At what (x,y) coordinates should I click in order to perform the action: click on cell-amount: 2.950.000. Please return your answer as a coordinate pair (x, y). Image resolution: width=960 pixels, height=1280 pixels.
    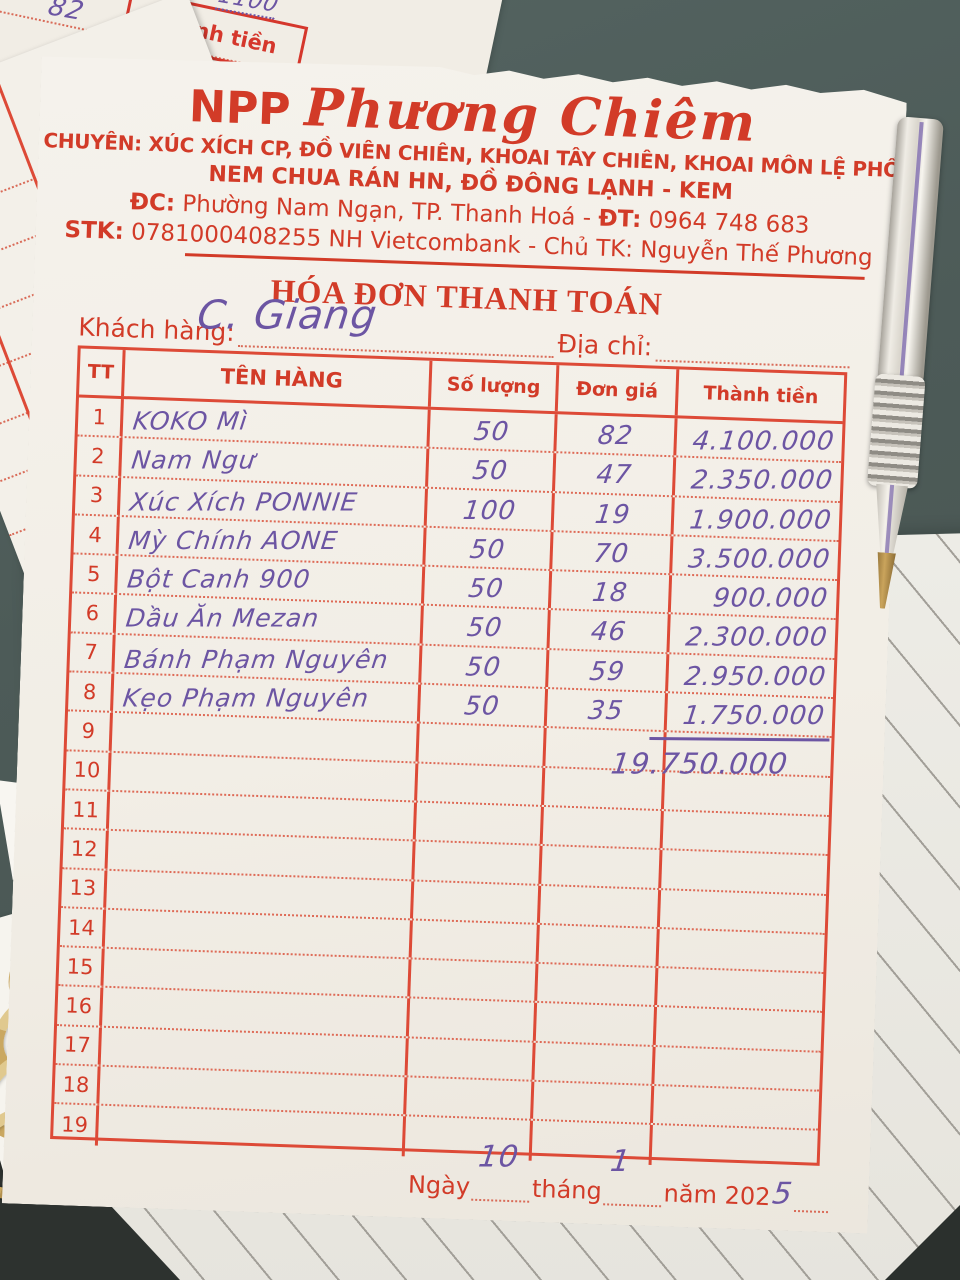
    Looking at the image, I should click on (751, 675).